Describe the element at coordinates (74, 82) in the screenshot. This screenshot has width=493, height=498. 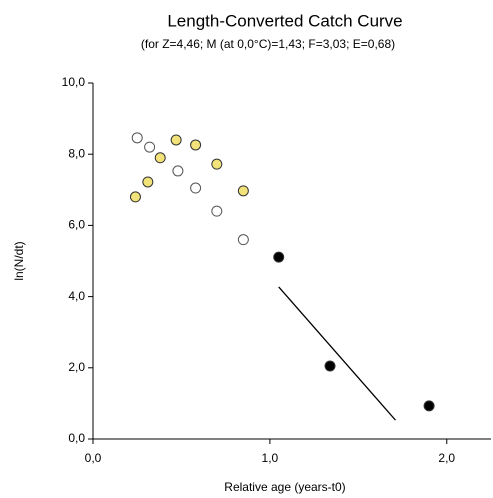
I see `y-tick-label: 10,0` at that location.